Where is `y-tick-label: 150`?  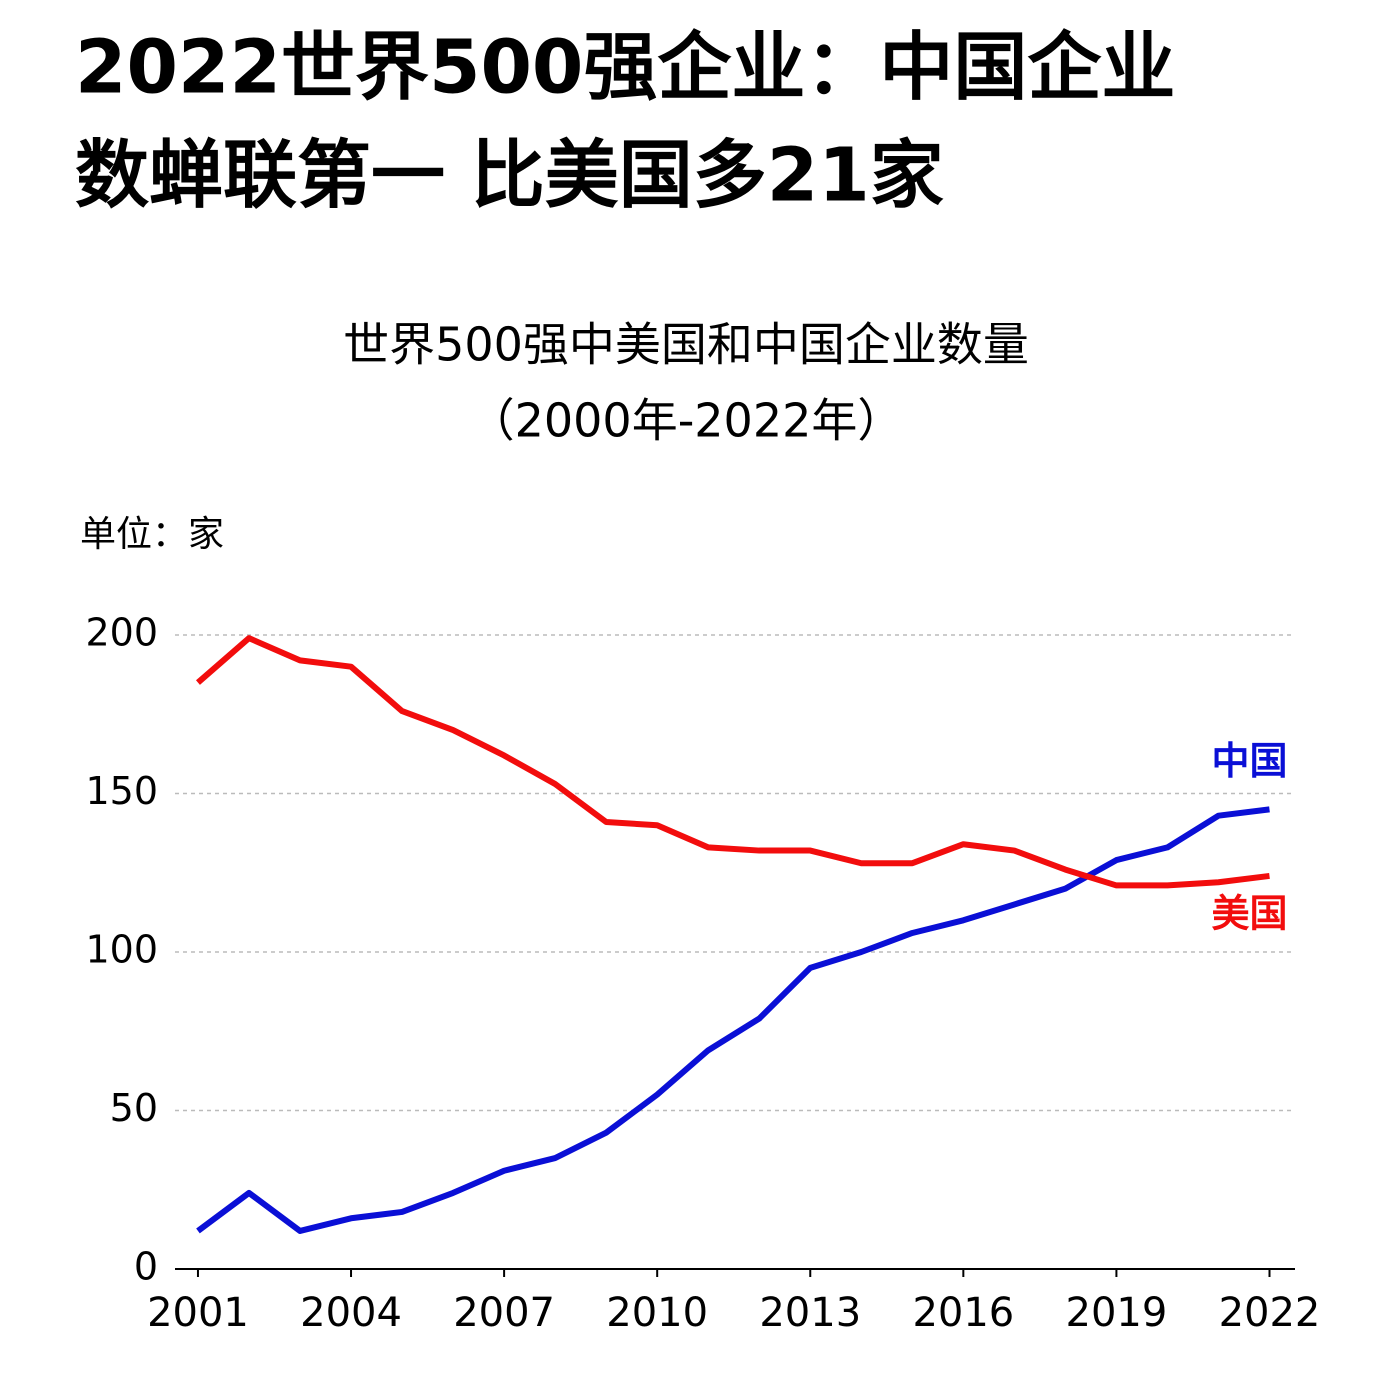
y-tick-label: 150 is located at coordinates (121, 791).